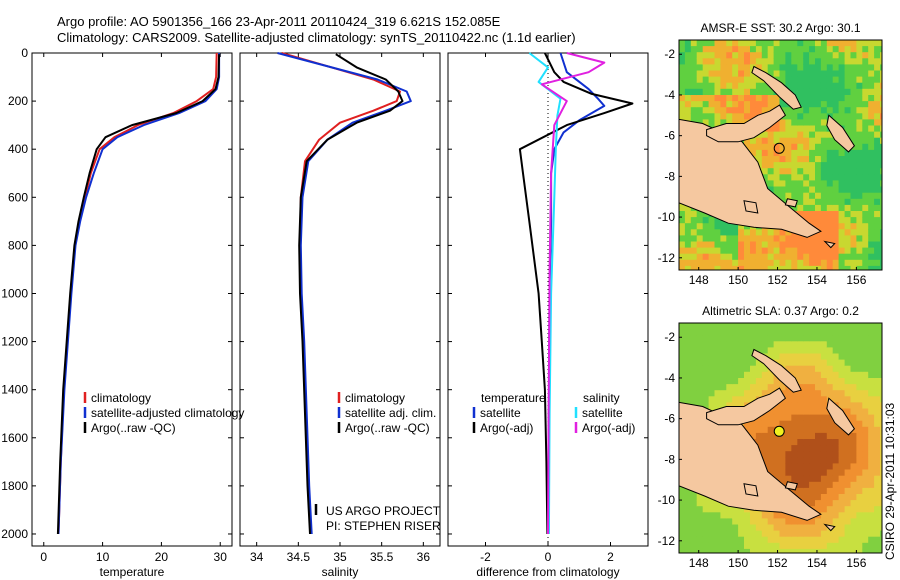 The image size is (900, 580). What do you see at coordinates (162, 557) in the screenshot?
I see `x-tick-label: 20` at bounding box center [162, 557].